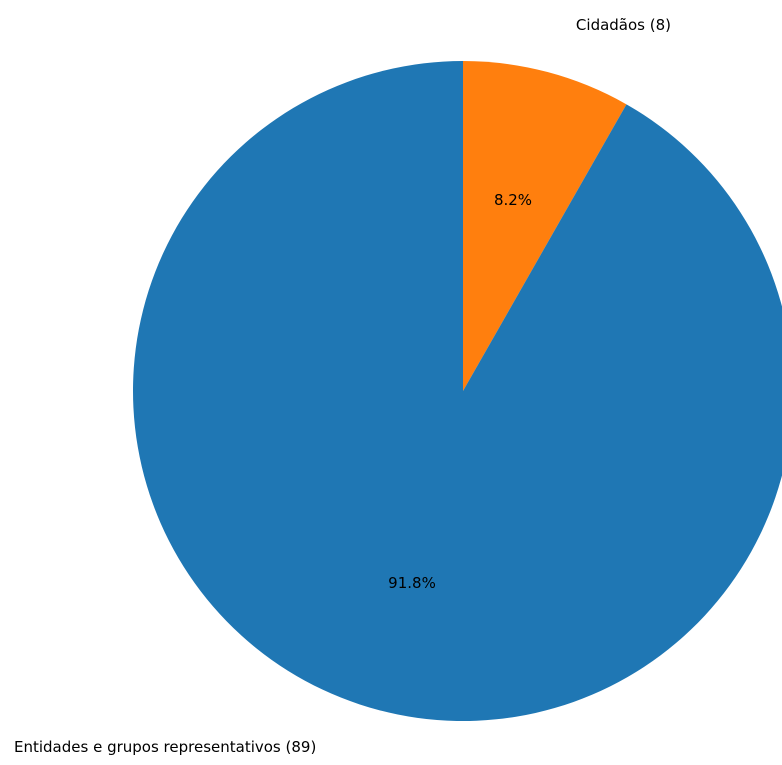 Image resolution: width=782 pixels, height=765 pixels. Describe the element at coordinates (623, 25) in the screenshot. I see `slice-label-cidadaos: Cidadãos (8)` at that location.